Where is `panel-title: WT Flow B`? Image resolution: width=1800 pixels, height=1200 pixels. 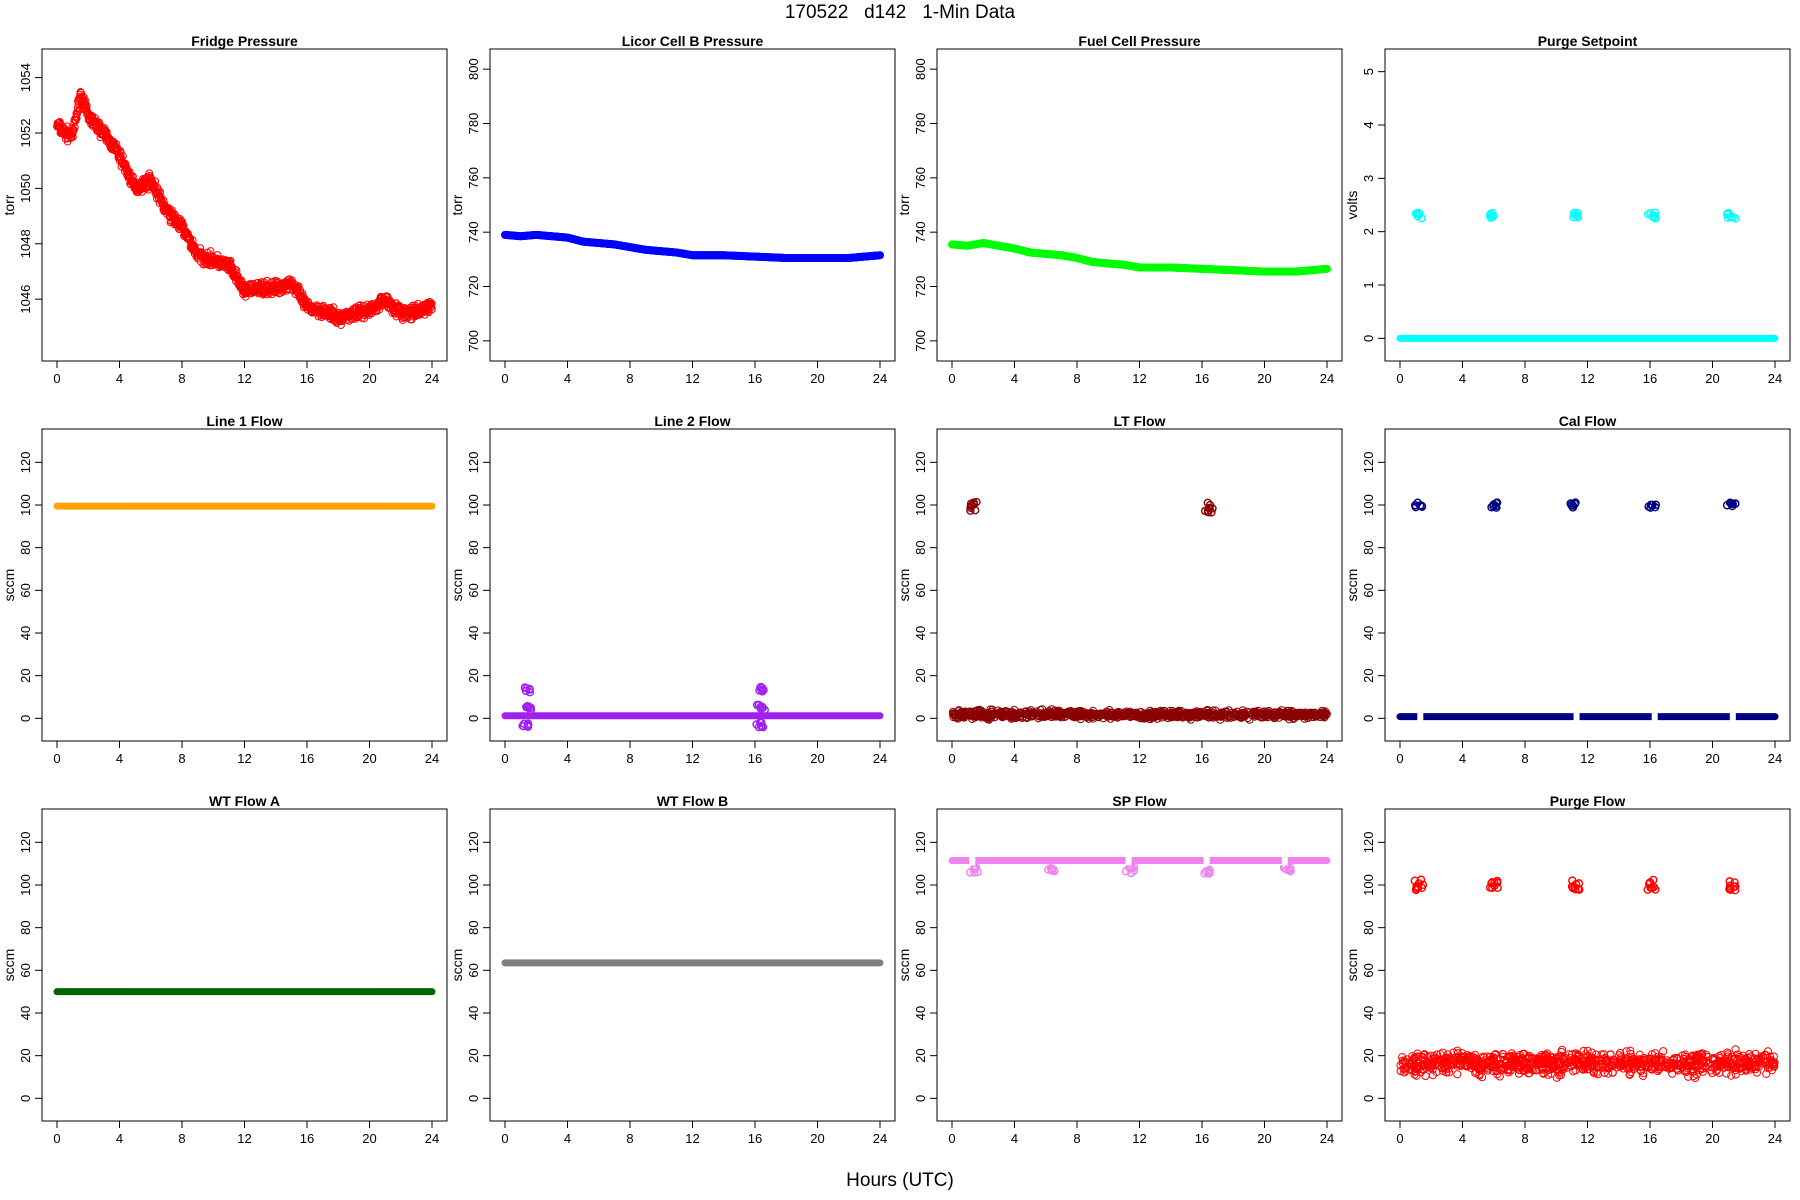 panel-title: WT Flow B is located at coordinates (693, 801).